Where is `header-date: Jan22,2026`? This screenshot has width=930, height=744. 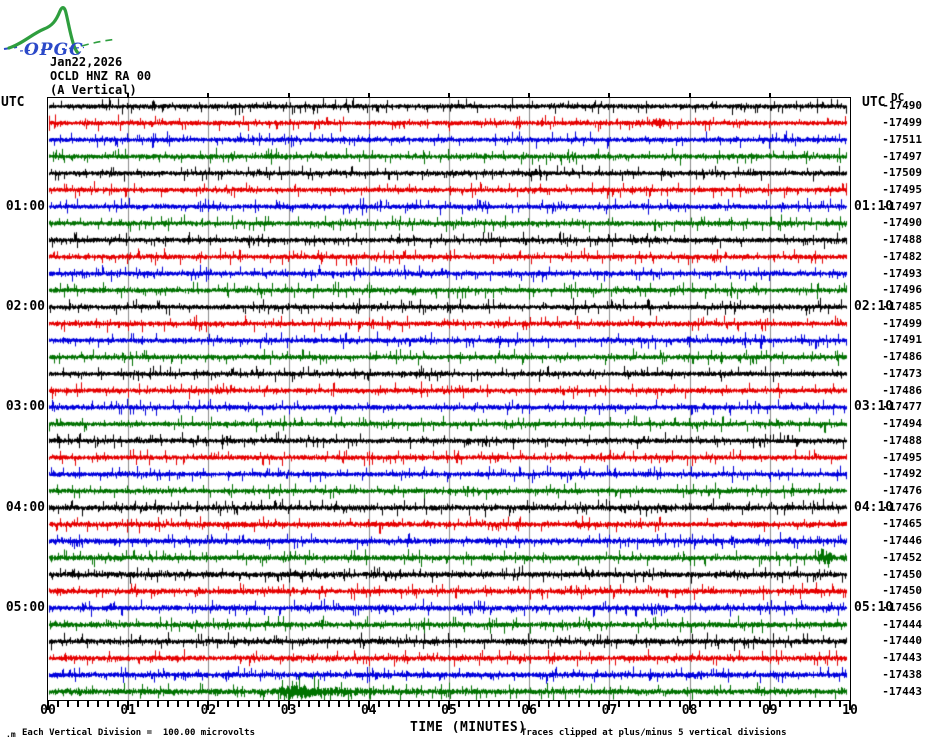 header-date: Jan22,2026 is located at coordinates (86, 62).